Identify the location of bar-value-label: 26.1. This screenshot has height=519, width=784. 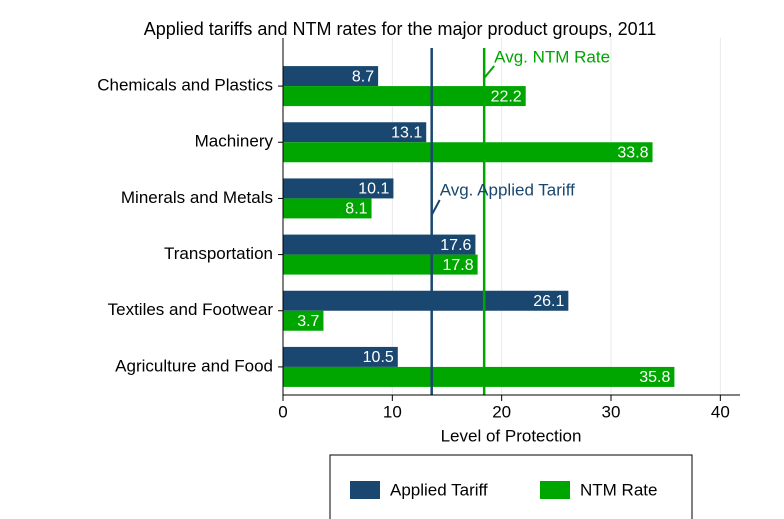
(548, 301).